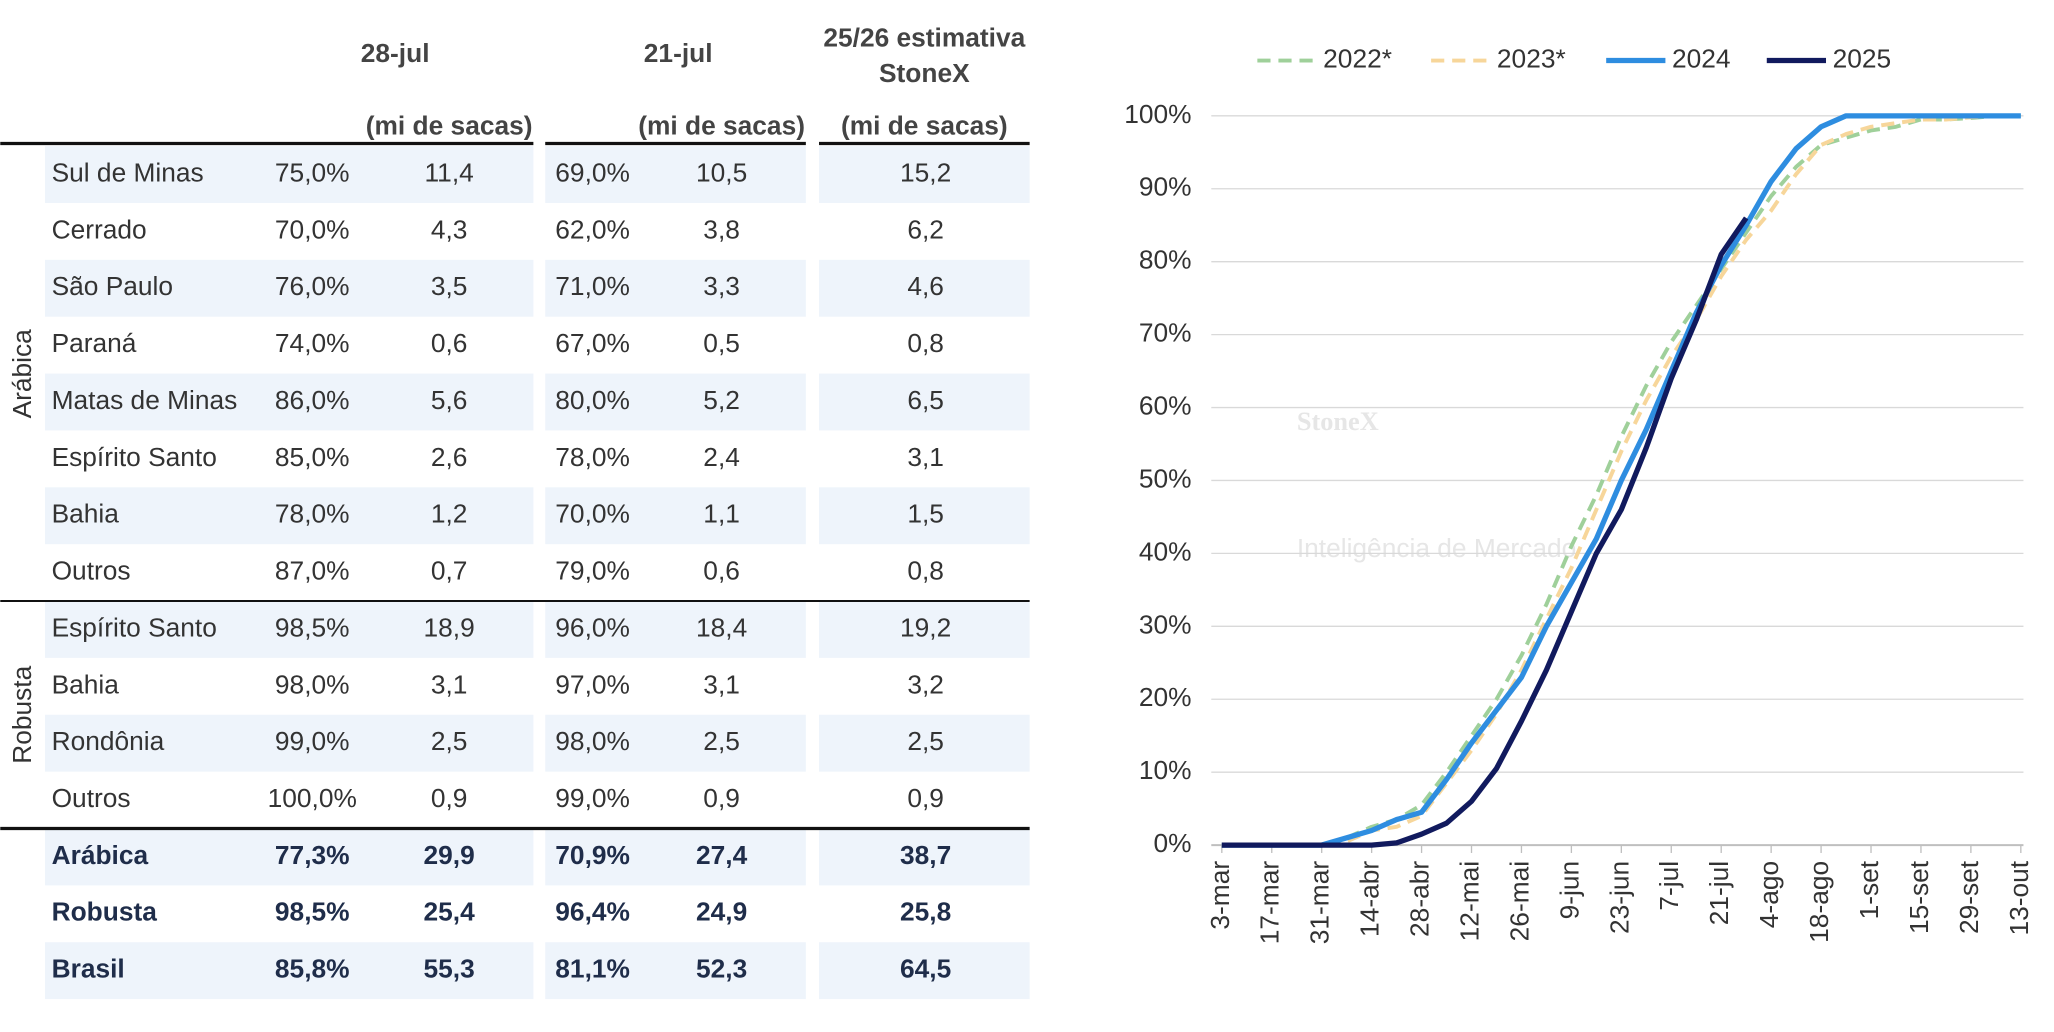 The image size is (2054, 1032). I want to click on cell: 0,8, so click(925, 571).